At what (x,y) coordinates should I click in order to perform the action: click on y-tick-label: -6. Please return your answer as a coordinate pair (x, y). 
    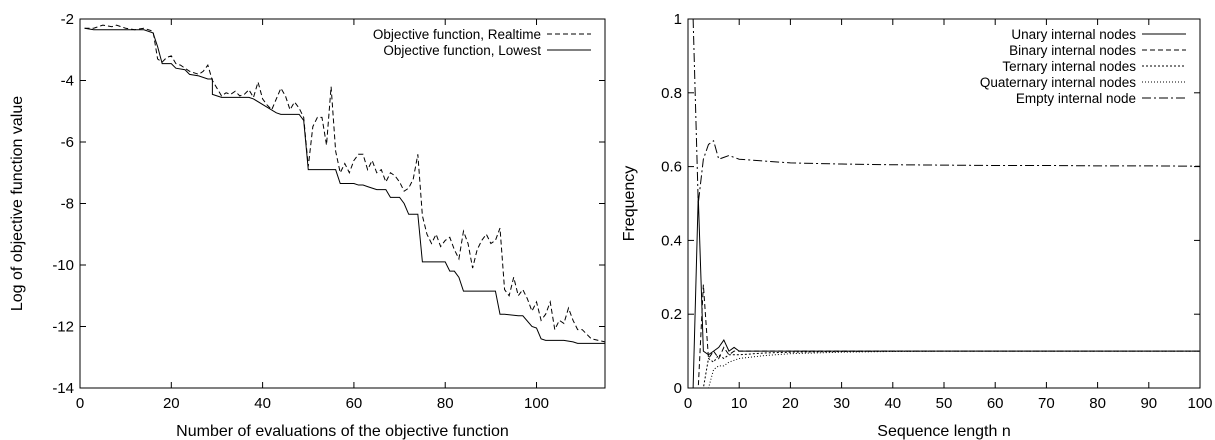
    Looking at the image, I should click on (67, 142).